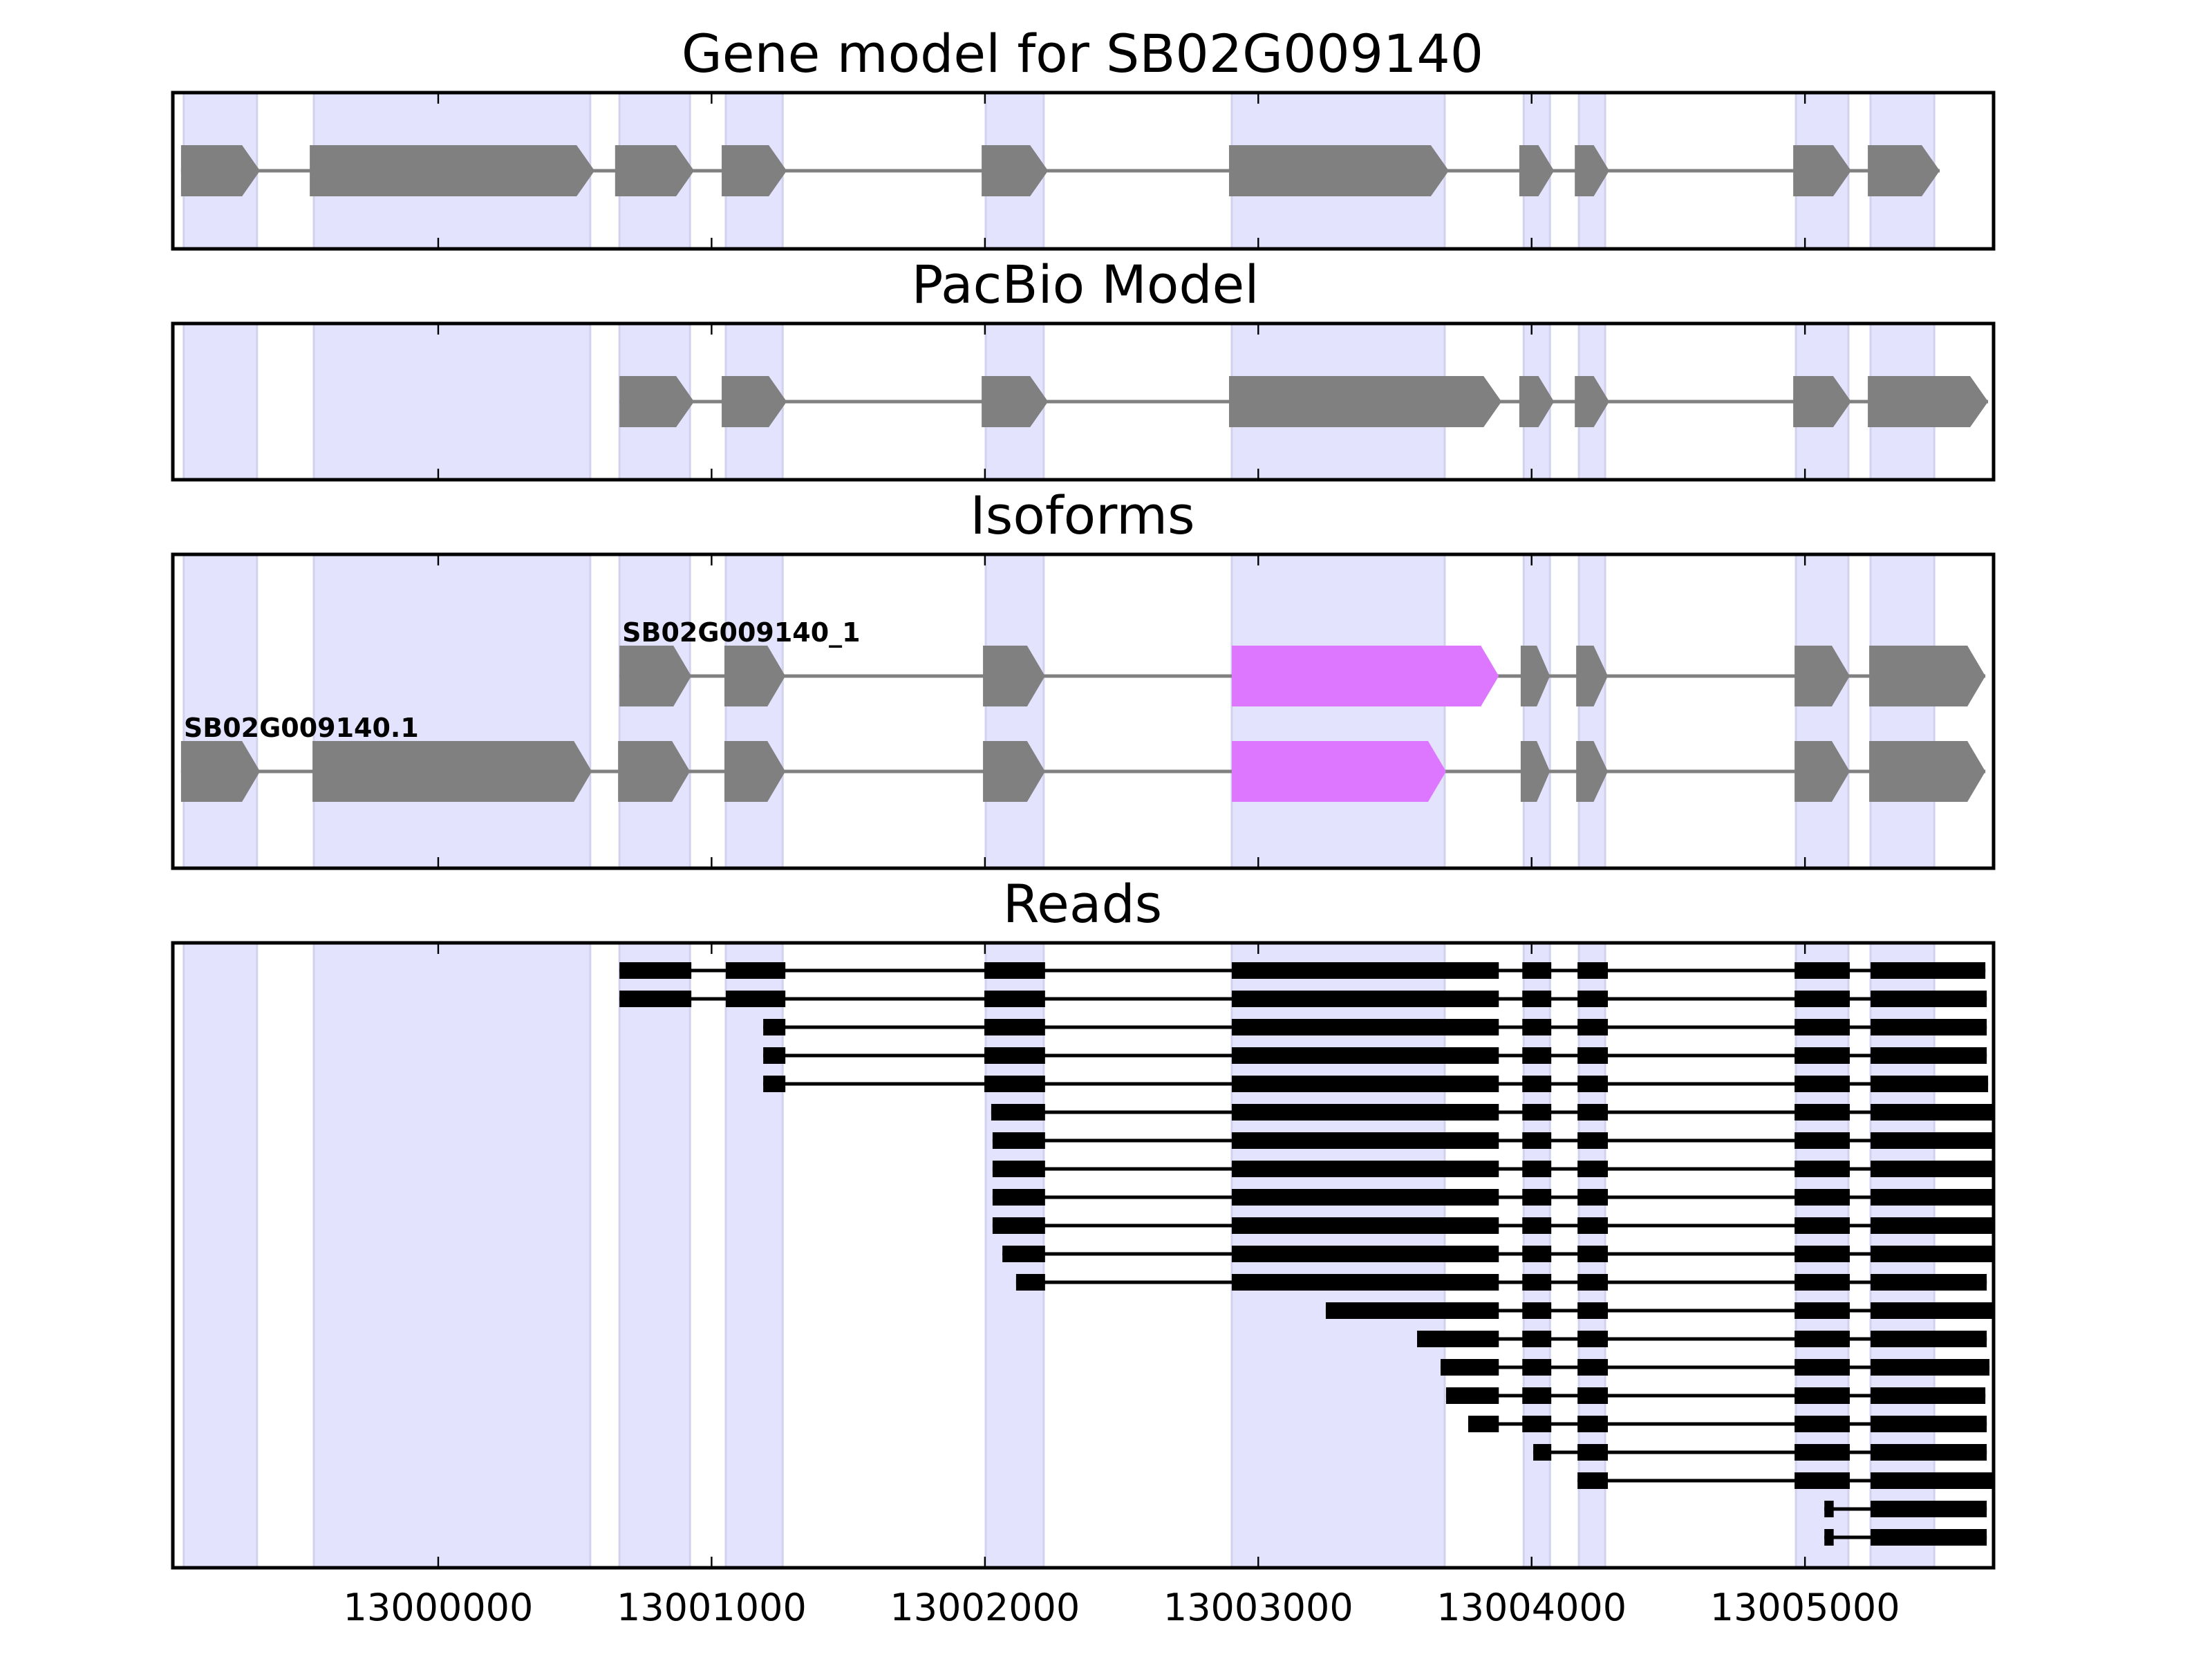 Image resolution: width=2212 pixels, height=1659 pixels. I want to click on panel-title-pacbio: PacBio Model, so click(1085, 284).